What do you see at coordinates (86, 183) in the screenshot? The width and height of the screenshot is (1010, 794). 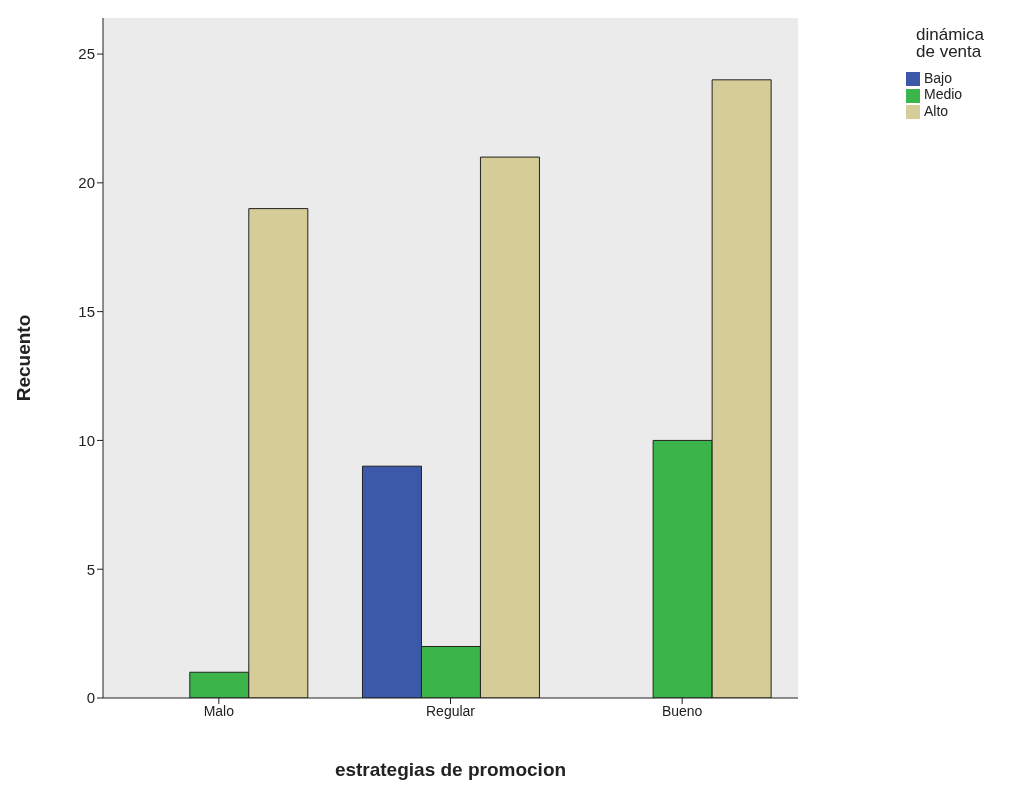 I see `y-tick-label: 20` at bounding box center [86, 183].